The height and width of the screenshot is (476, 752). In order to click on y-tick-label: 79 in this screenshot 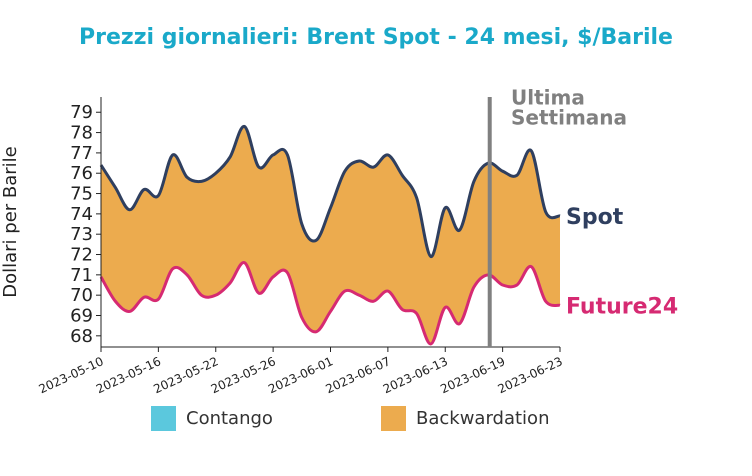, I will do `click(81, 112)`.